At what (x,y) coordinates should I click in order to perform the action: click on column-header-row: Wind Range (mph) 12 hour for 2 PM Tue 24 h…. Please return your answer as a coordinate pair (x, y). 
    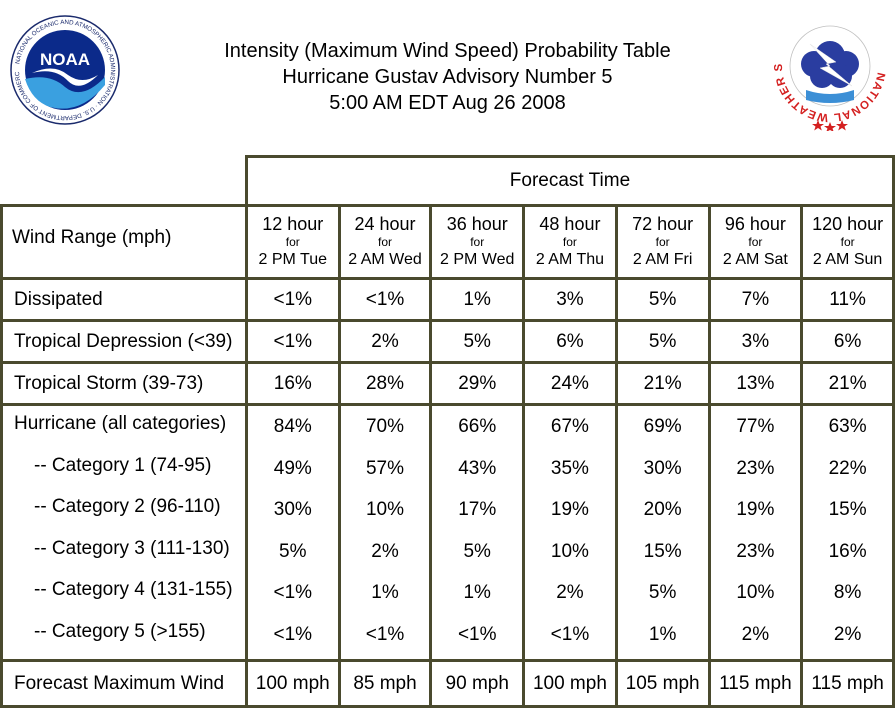
    Looking at the image, I should click on (447, 242).